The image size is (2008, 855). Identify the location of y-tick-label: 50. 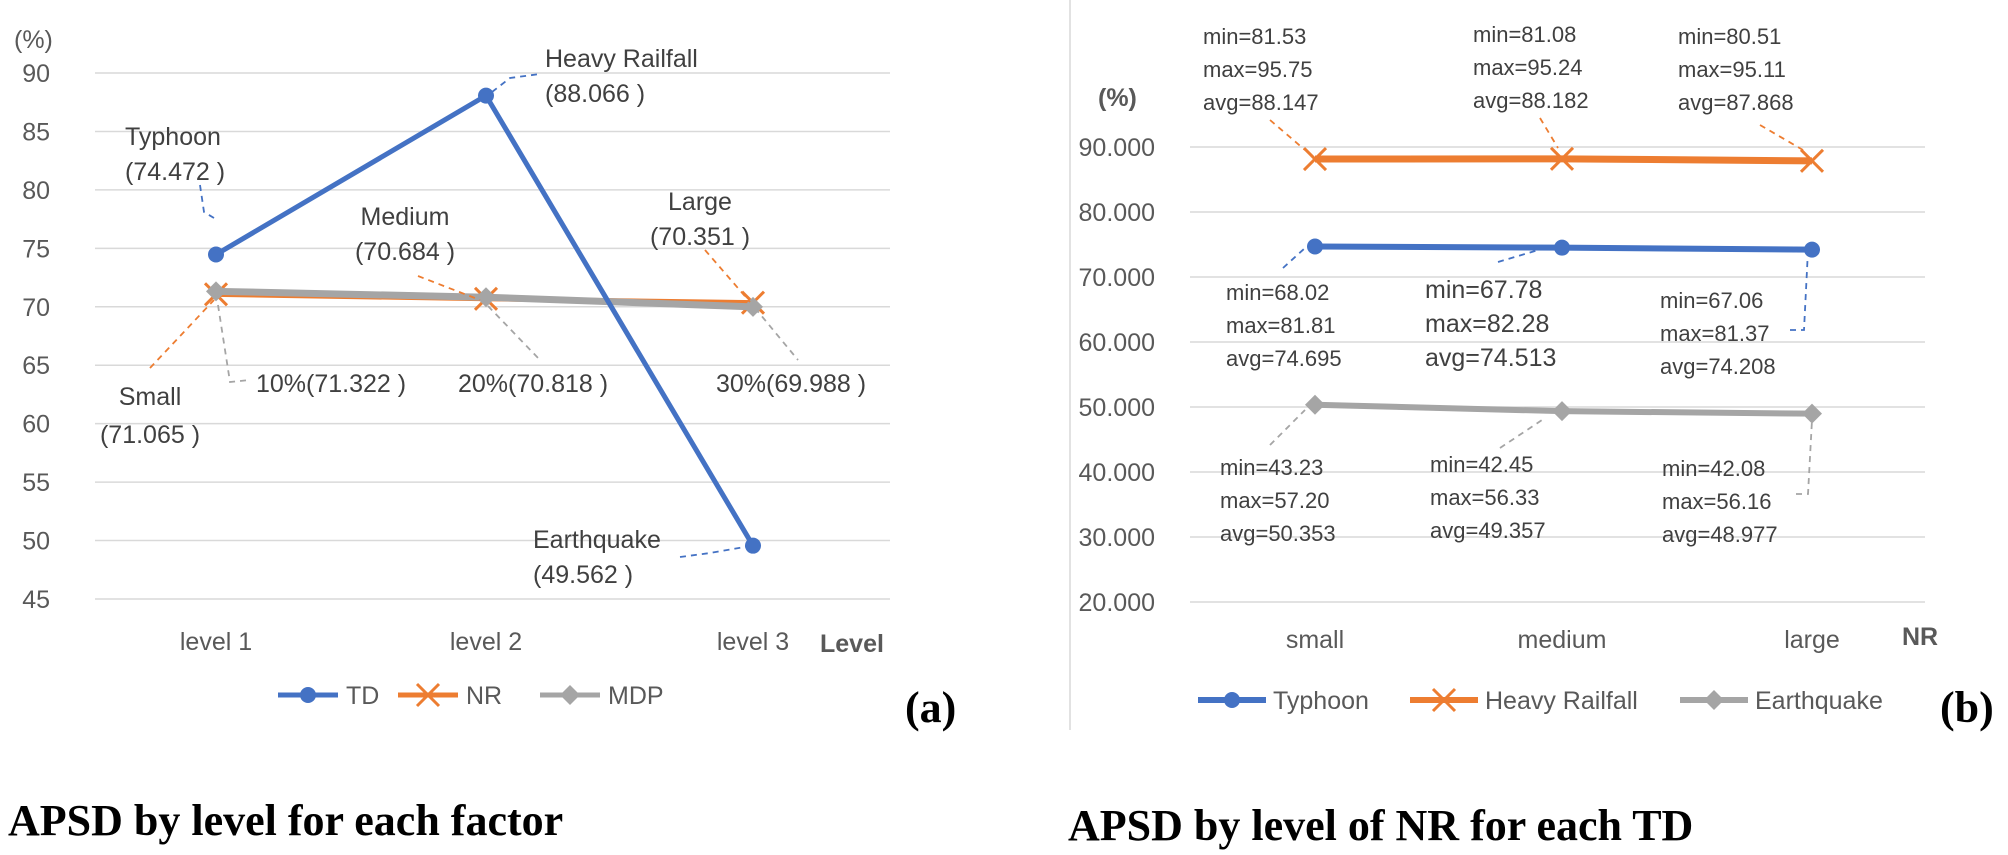
(36, 542).